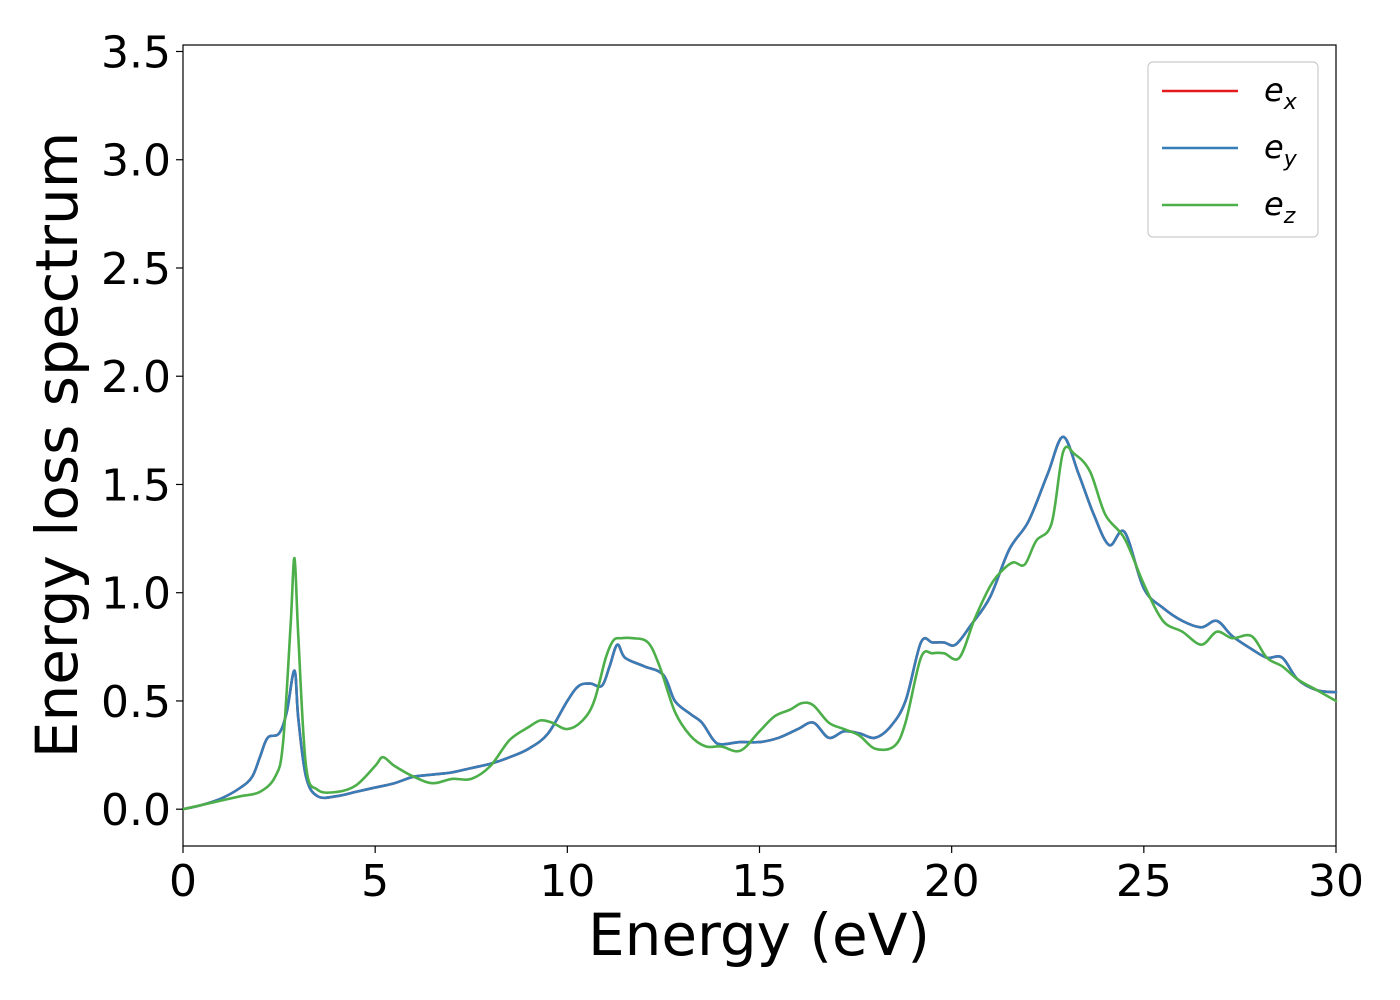  I want to click on y-tick-label: 0.5, so click(136, 702).